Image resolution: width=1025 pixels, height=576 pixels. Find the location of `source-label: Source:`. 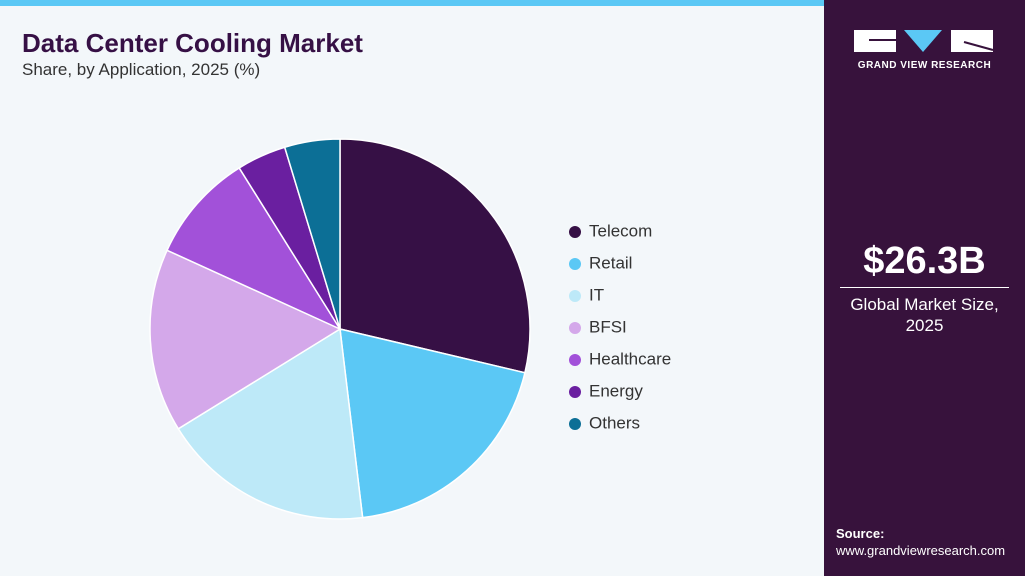

source-label: Source: is located at coordinates (860, 533).